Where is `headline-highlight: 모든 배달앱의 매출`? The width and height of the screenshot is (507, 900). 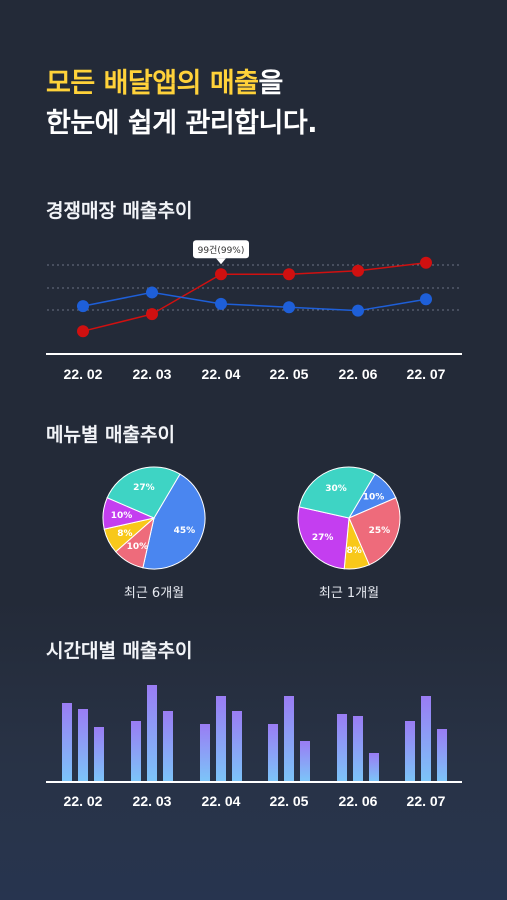 headline-highlight: 모든 배달앱의 매출 is located at coordinates (152, 83).